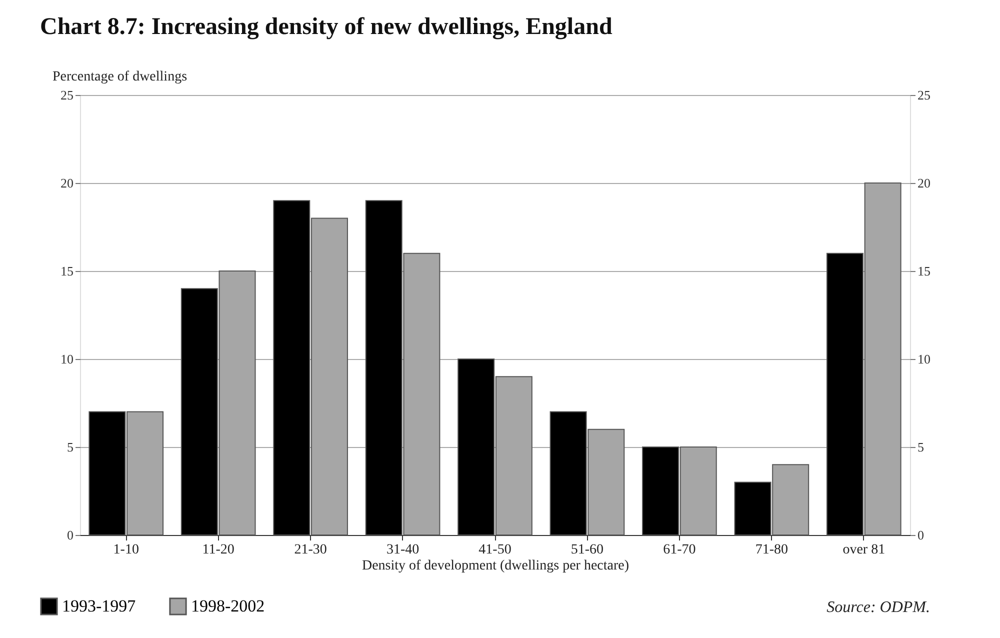 The height and width of the screenshot is (638, 1000). Describe the element at coordinates (878, 607) in the screenshot. I see `source-note: Source: ODPM.` at that location.